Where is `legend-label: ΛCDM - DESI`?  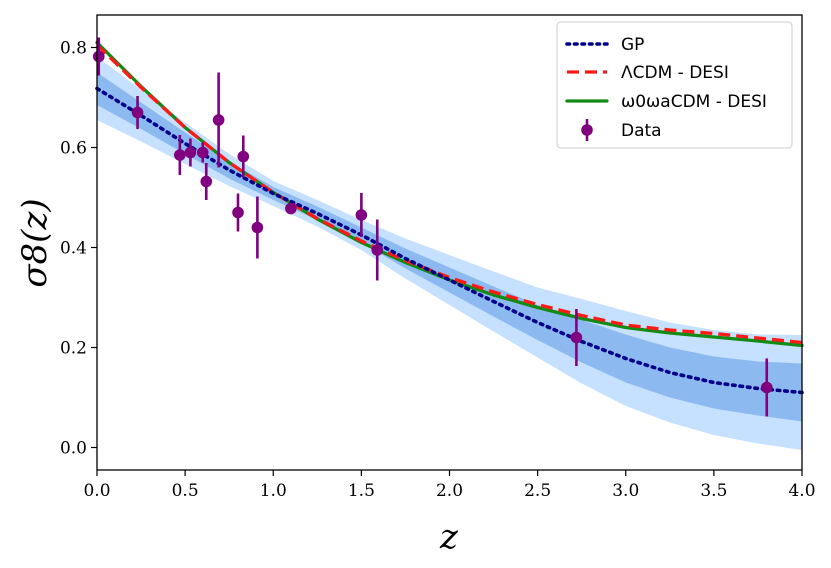
legend-label: ΛCDM - DESI is located at coordinates (675, 73).